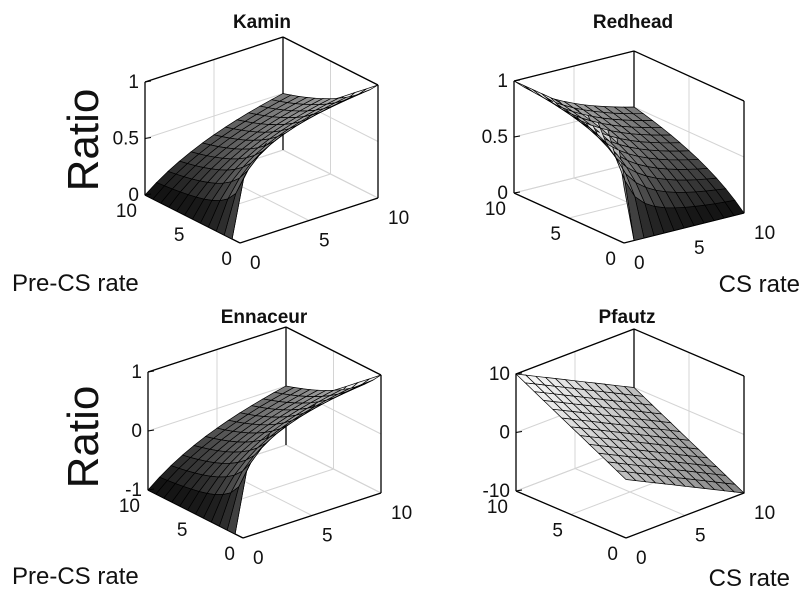 The width and height of the screenshot is (802, 589). Describe the element at coordinates (83, 140) in the screenshot. I see `row-label-top: Ratio` at that location.